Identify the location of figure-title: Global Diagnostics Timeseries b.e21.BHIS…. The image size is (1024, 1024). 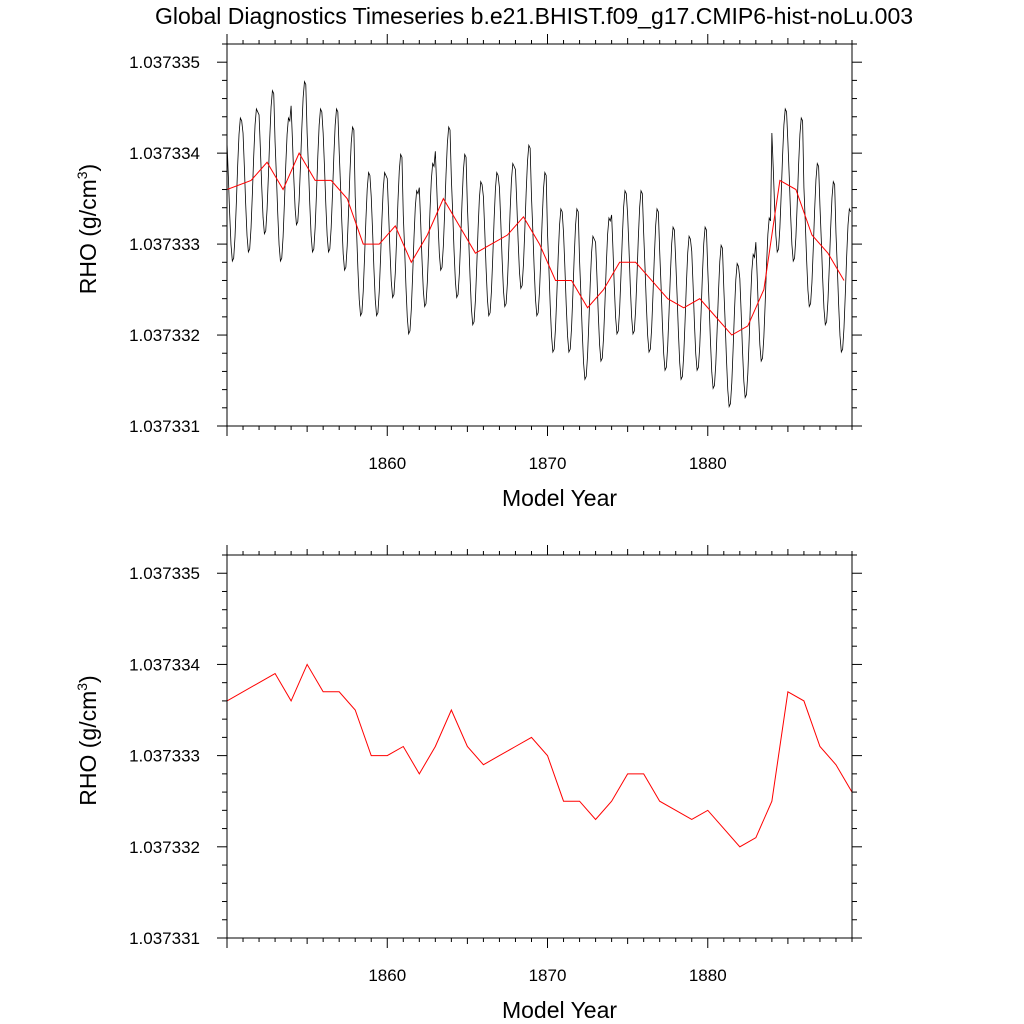
(534, 16).